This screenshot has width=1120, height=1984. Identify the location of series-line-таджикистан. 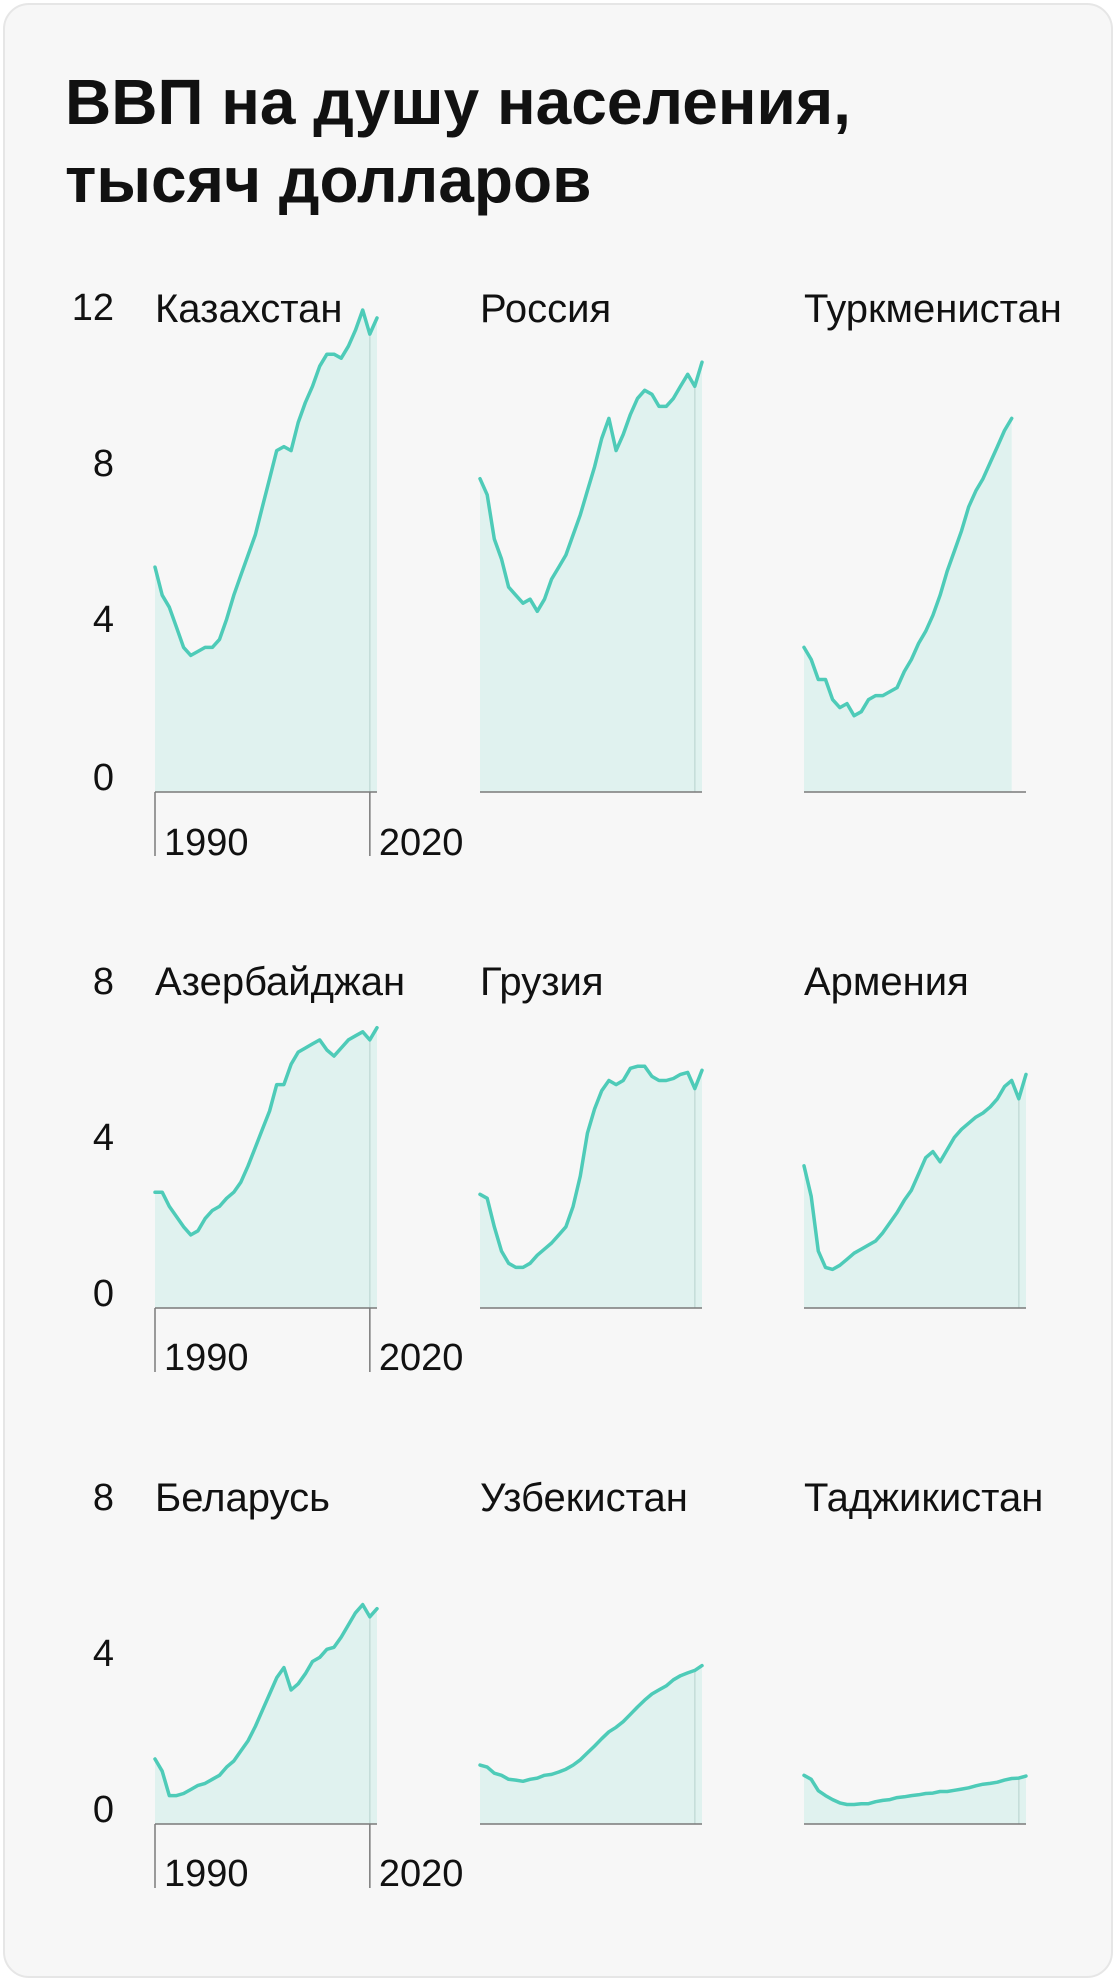
(915, 1790).